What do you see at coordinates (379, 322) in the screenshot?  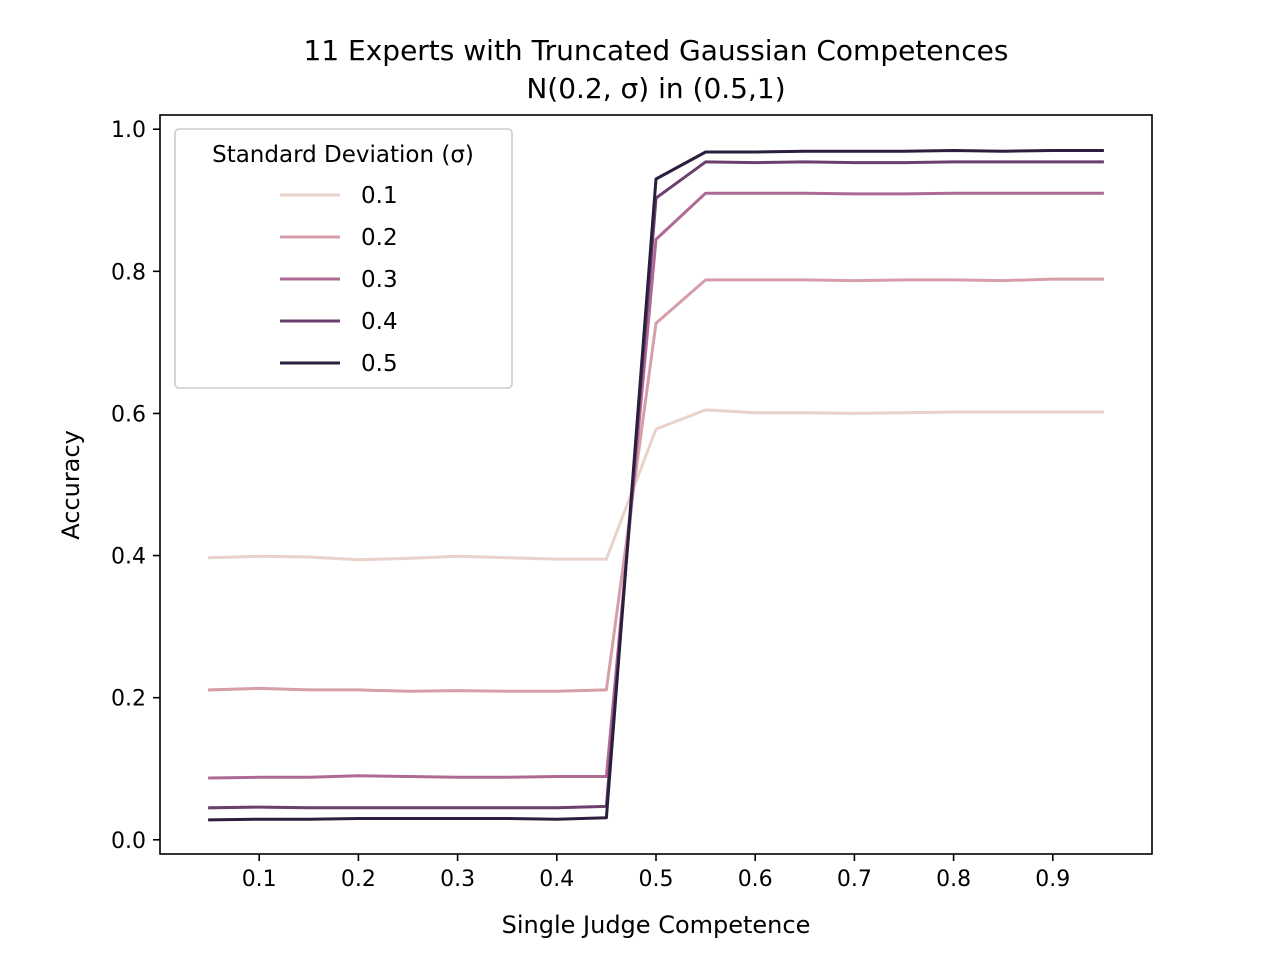 I see `legend-label: 0.4` at bounding box center [379, 322].